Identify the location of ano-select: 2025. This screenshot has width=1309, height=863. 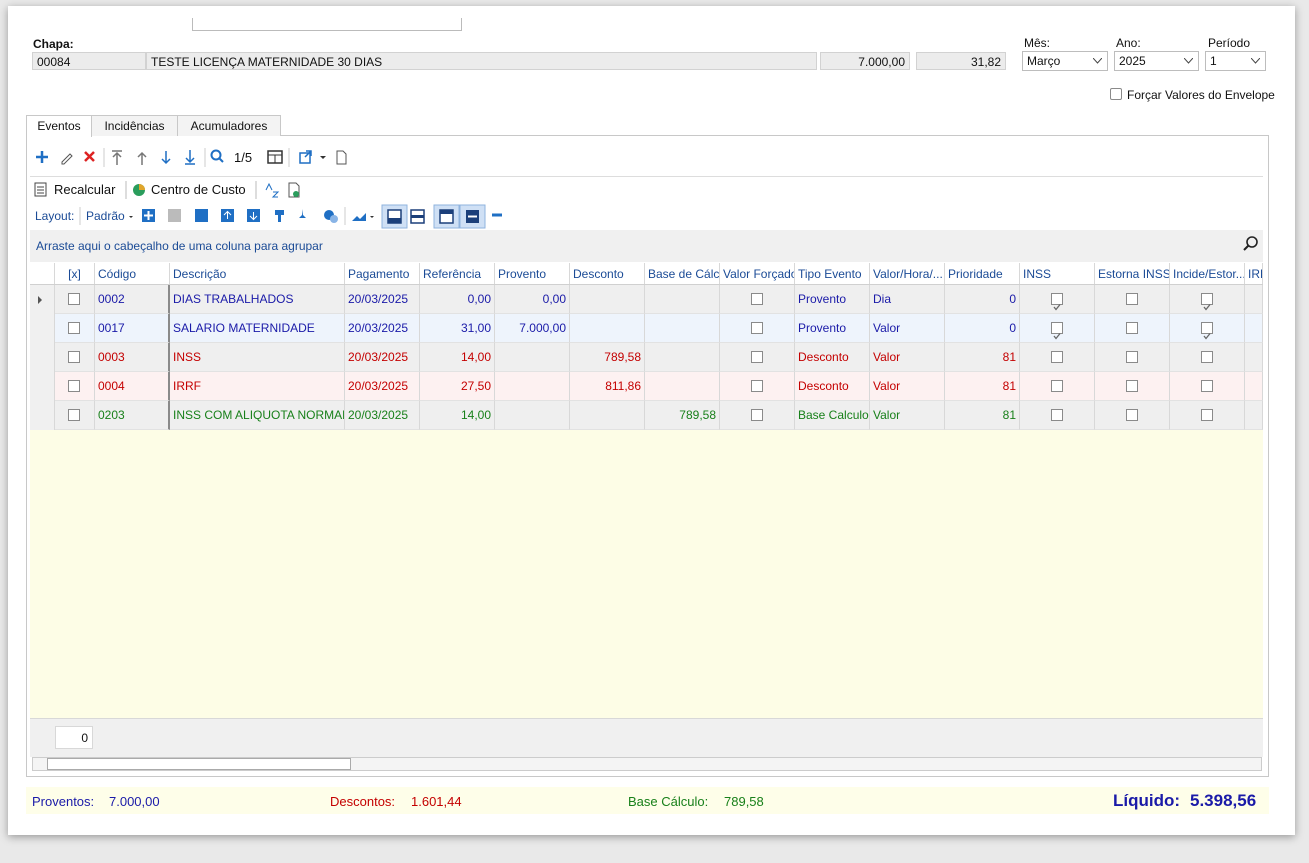
(1156, 61).